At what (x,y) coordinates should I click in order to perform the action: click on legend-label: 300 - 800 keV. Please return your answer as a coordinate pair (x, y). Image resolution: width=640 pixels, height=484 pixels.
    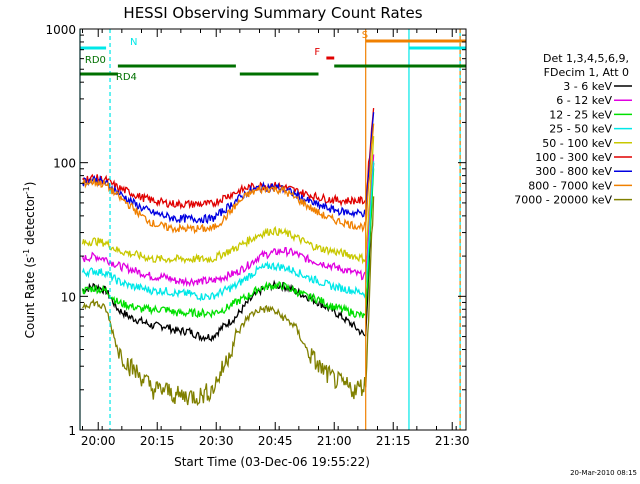
    Looking at the image, I should click on (573, 171).